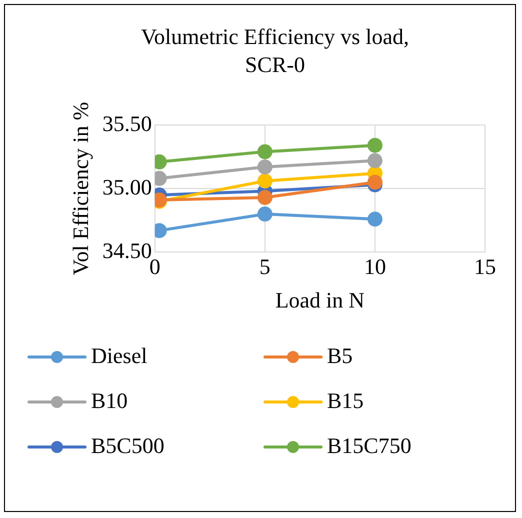  What do you see at coordinates (345, 400) in the screenshot?
I see `legend-label: B15` at bounding box center [345, 400].